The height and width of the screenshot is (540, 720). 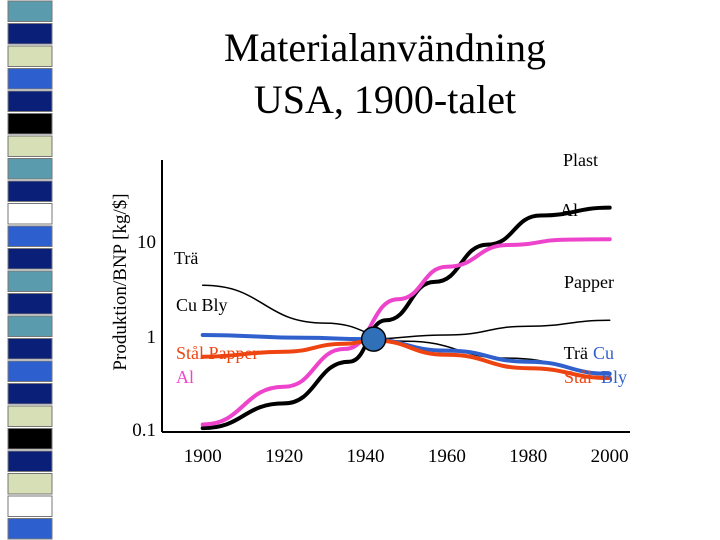 I want to click on annotation-label: Papper, so click(x=589, y=282).